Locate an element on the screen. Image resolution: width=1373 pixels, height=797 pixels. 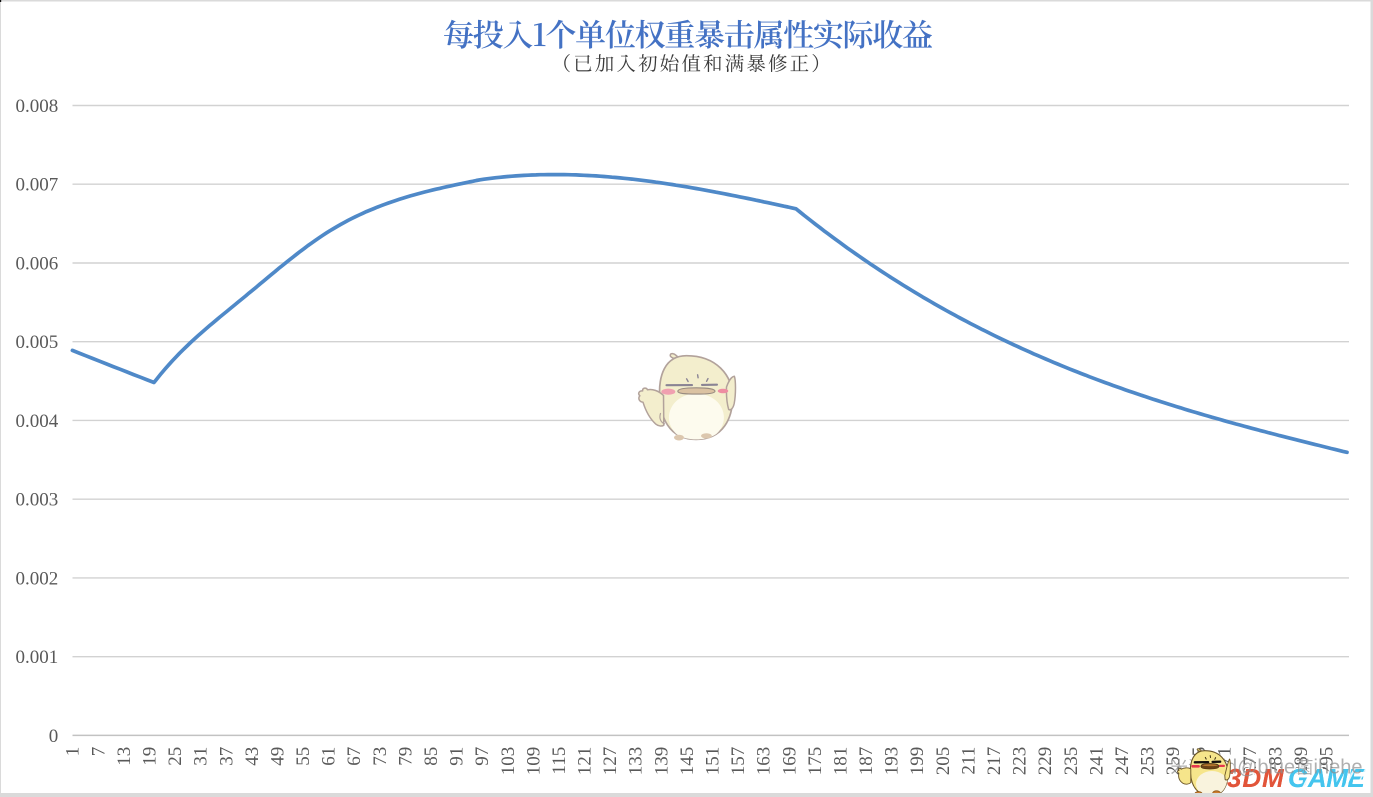
svg-text: 217 is located at coordinates (994, 761).